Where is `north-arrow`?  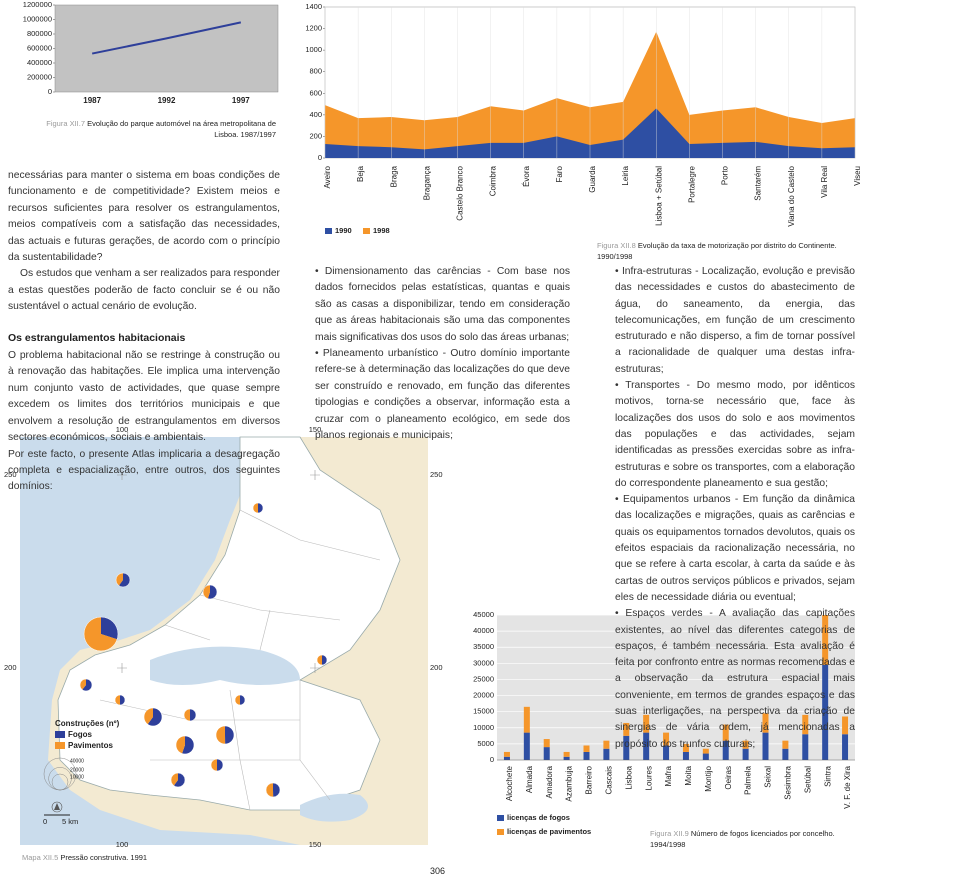 north-arrow is located at coordinates (57, 806).